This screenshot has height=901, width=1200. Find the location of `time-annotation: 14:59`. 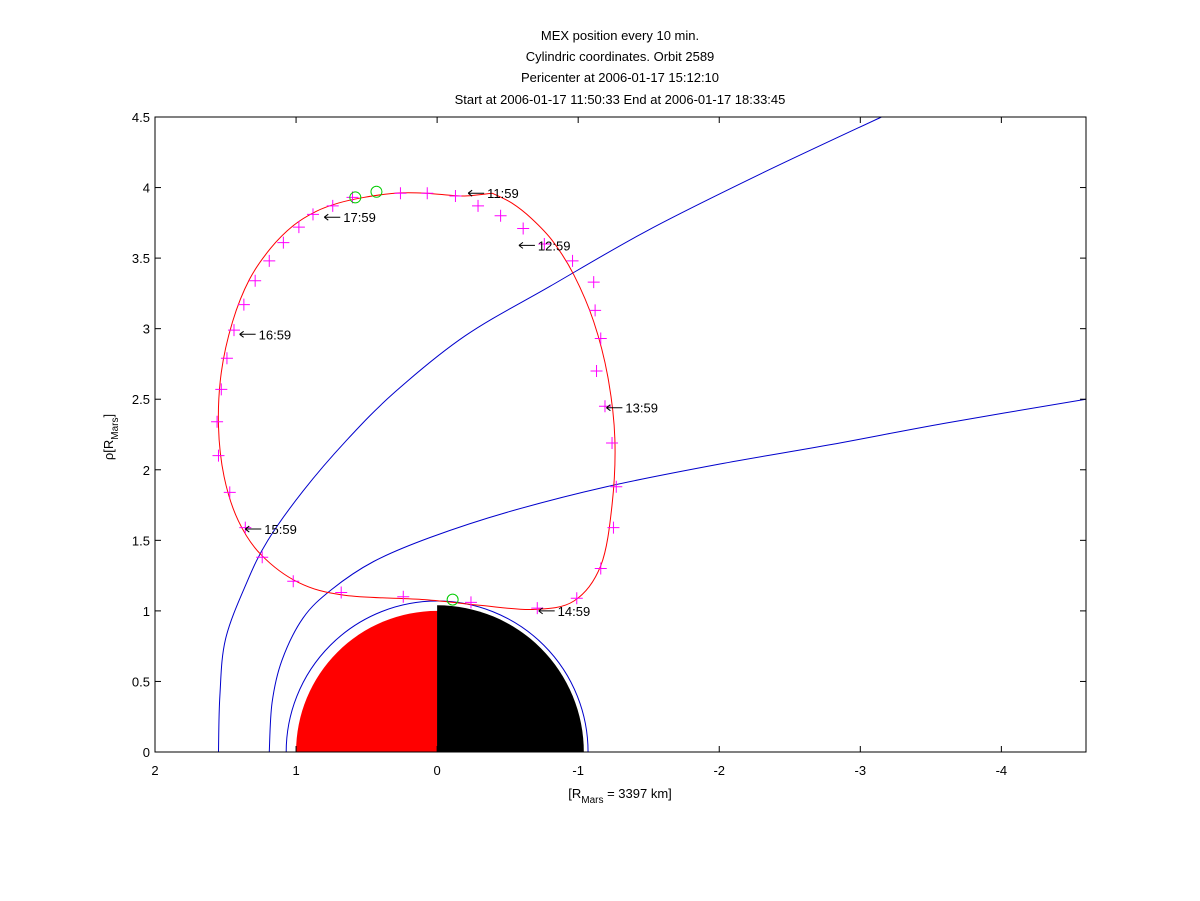

time-annotation: 14:59 is located at coordinates (564, 611).